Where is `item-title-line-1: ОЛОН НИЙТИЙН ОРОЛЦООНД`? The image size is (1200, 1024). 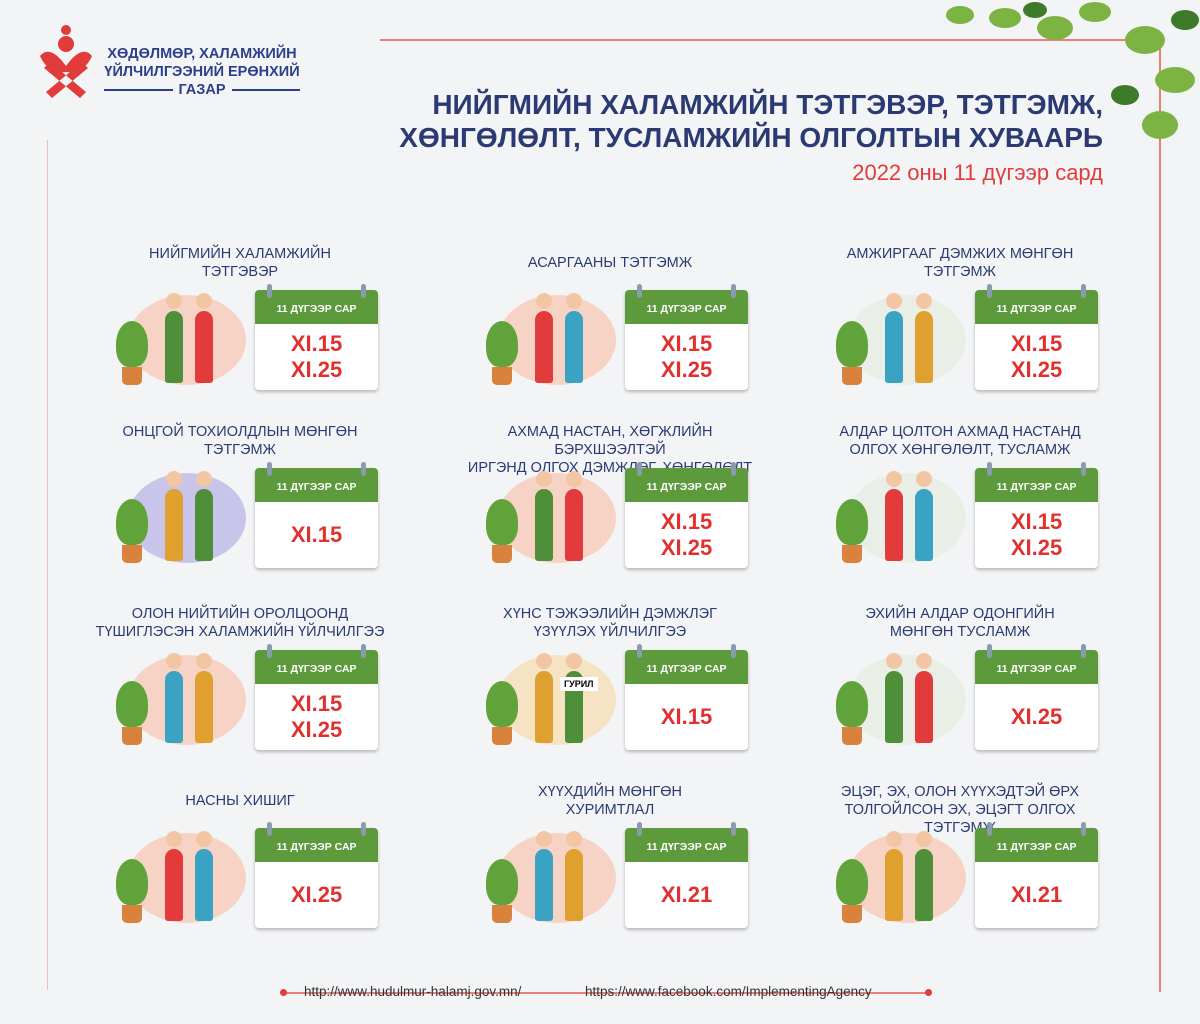
item-title-line-1: ОЛОН НИЙТИЙН ОРОЛЦООНД is located at coordinates (240, 614).